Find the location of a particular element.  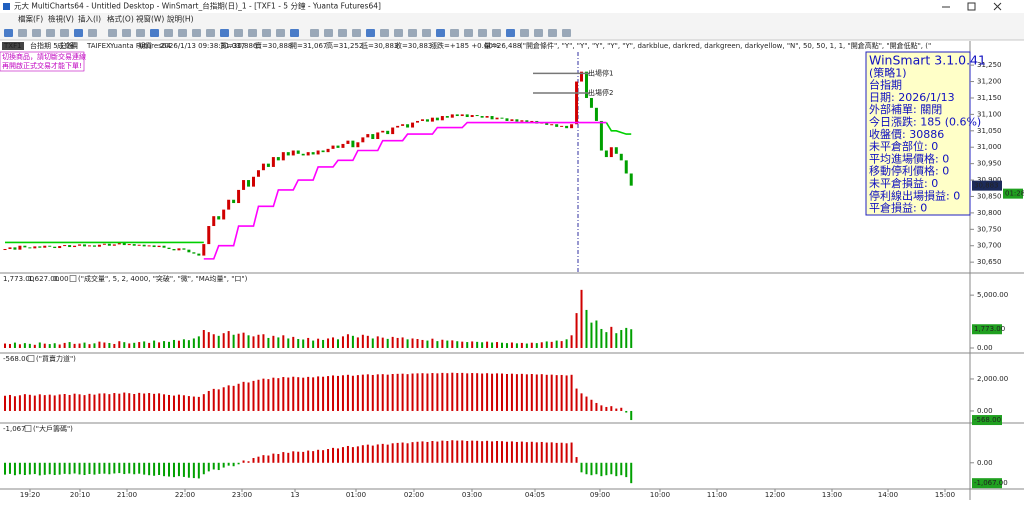

menu-item: 視窗(W) is located at coordinates (150, 19).